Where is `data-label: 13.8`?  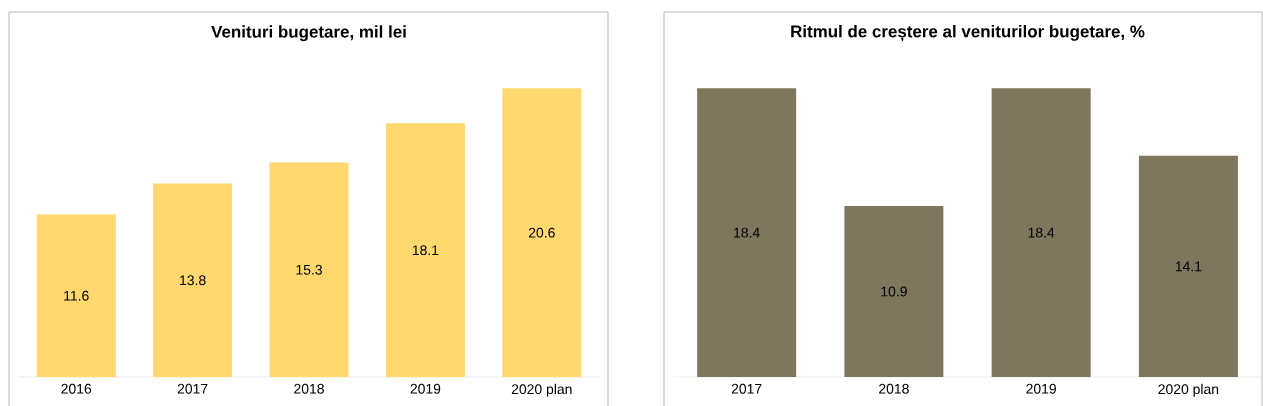 data-label: 13.8 is located at coordinates (193, 280).